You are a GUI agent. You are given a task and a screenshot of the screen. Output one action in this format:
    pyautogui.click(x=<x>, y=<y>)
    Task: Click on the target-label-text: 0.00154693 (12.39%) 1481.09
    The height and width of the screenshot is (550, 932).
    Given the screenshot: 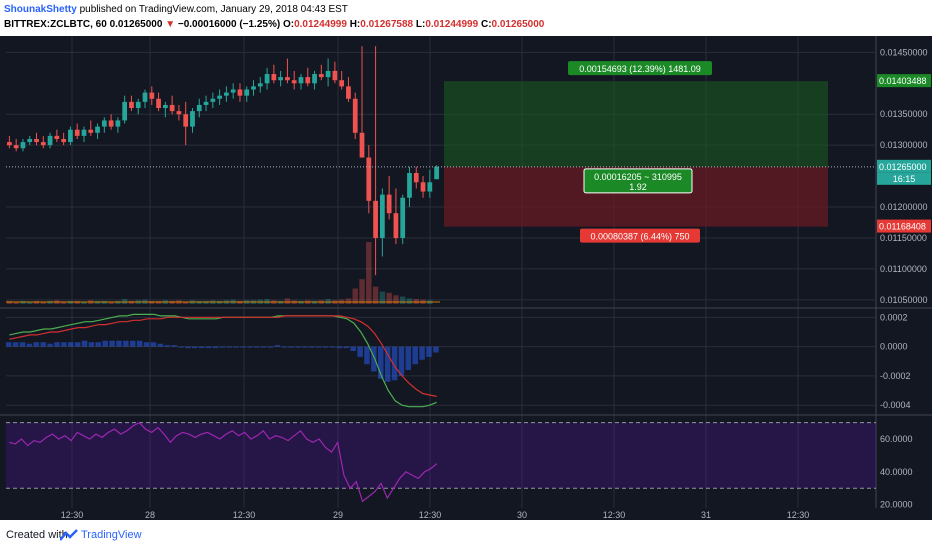 What is the action you would take?
    pyautogui.click(x=640, y=69)
    